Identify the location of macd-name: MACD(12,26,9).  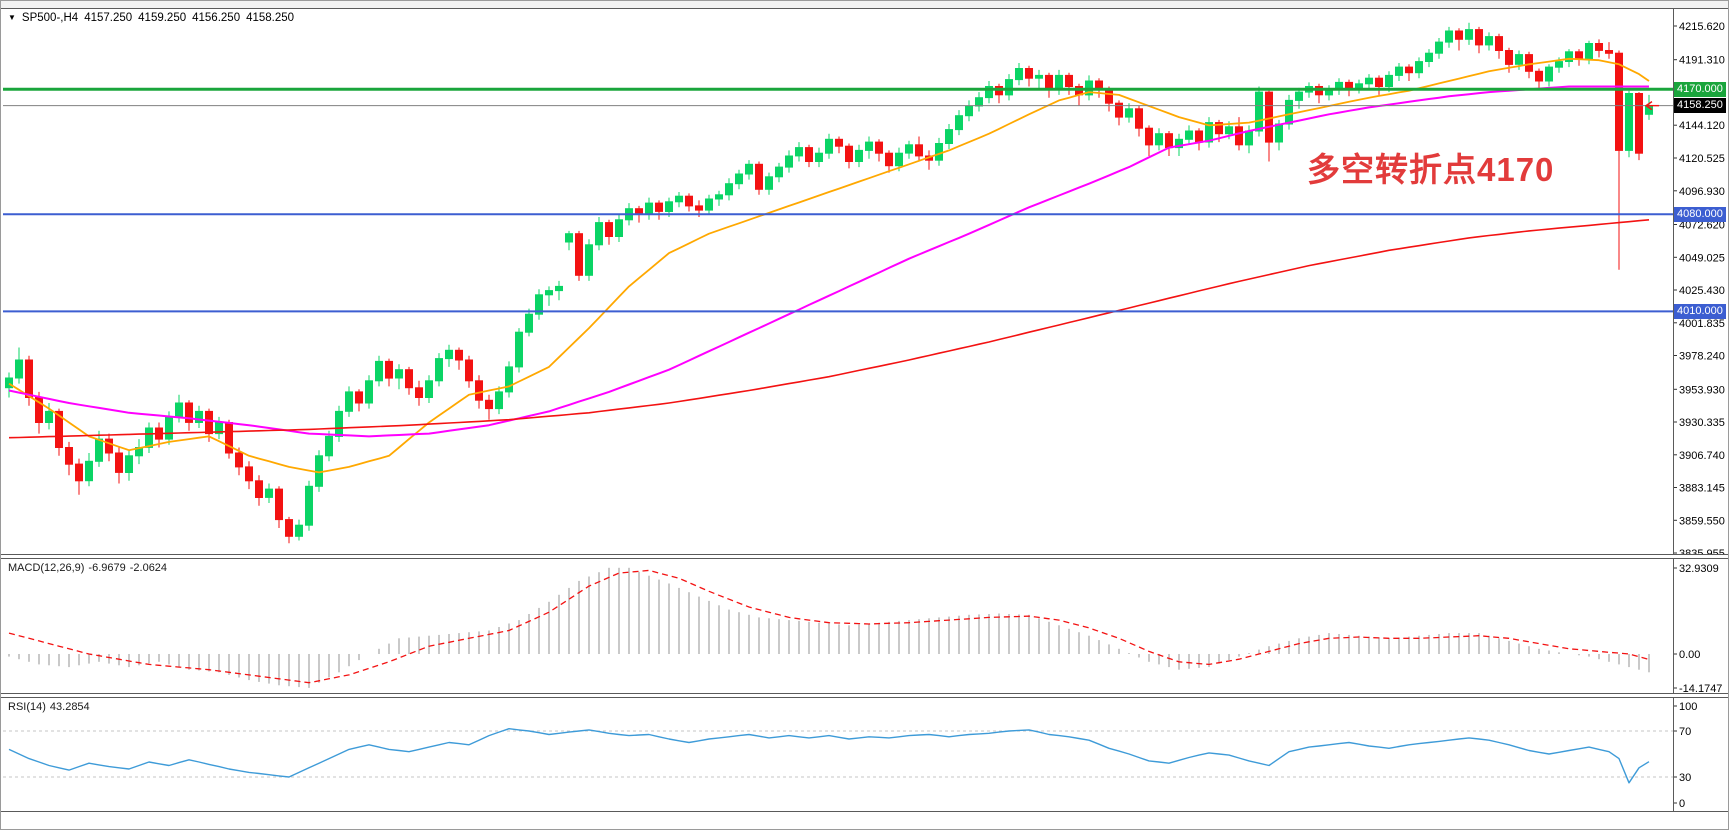
(46, 568).